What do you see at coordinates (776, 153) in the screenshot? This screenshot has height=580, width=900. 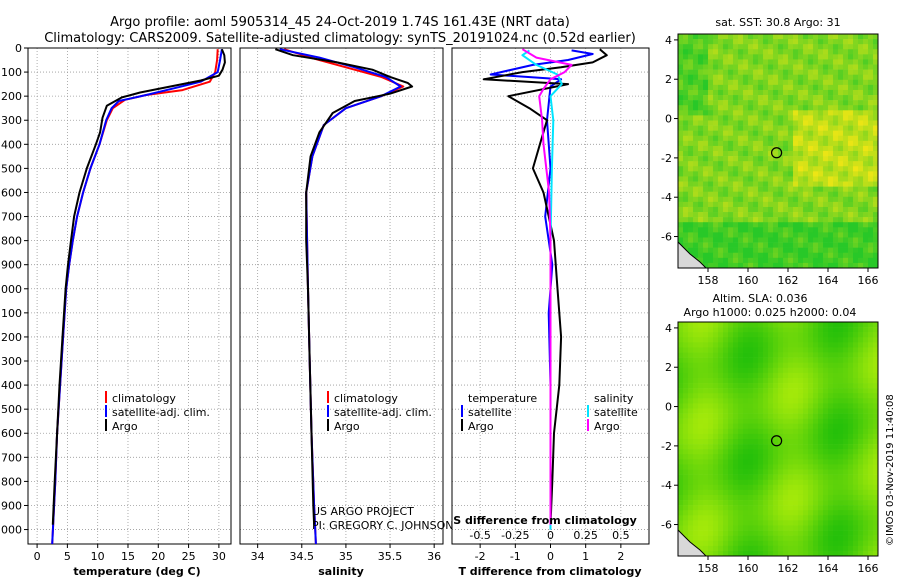 I see `sst-argo-marker` at bounding box center [776, 153].